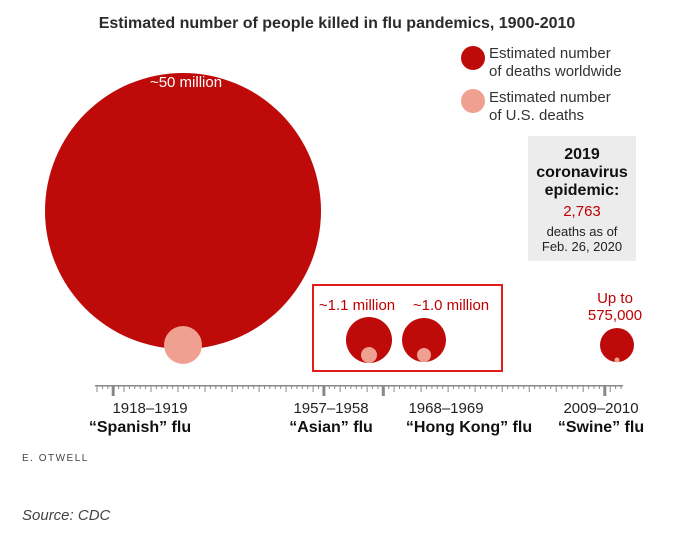  Describe the element at coordinates (617, 345) in the screenshot. I see `bubble-swine-worldwide` at that location.